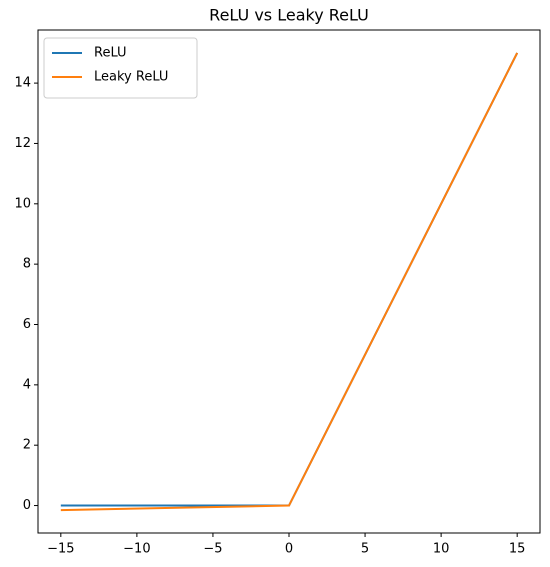 The width and height of the screenshot is (550, 567). What do you see at coordinates (22, 83) in the screenshot?
I see `y-tick-label: 14` at bounding box center [22, 83].